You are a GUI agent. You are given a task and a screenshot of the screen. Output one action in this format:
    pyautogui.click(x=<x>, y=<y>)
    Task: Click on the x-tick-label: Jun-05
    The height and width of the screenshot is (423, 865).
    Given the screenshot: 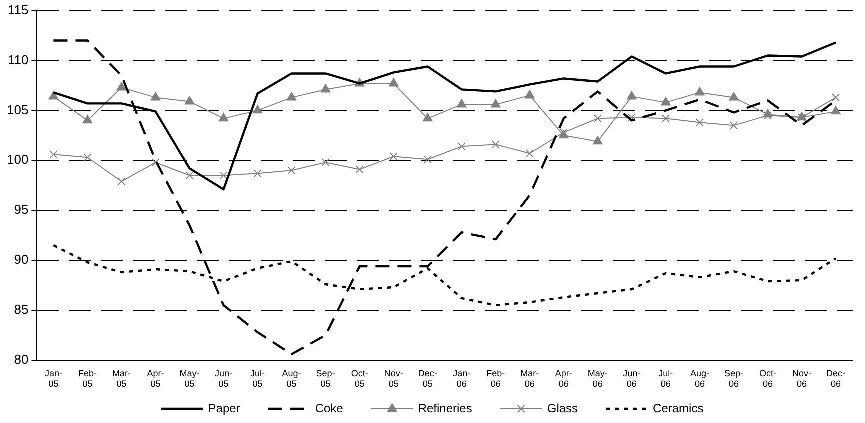 What is the action you would take?
    pyautogui.click(x=224, y=379)
    